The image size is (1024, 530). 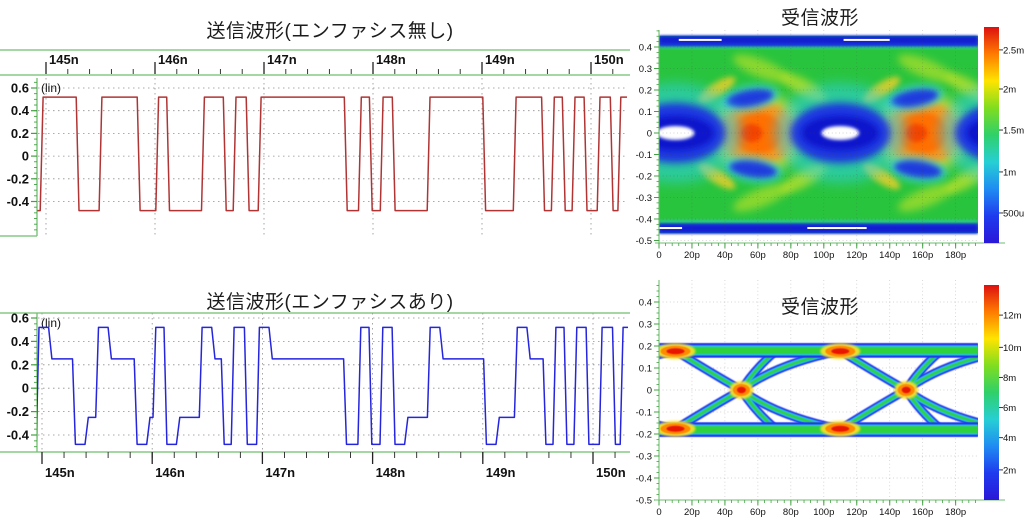 I want to click on svg-text: 2.5m, so click(x=1013, y=50).